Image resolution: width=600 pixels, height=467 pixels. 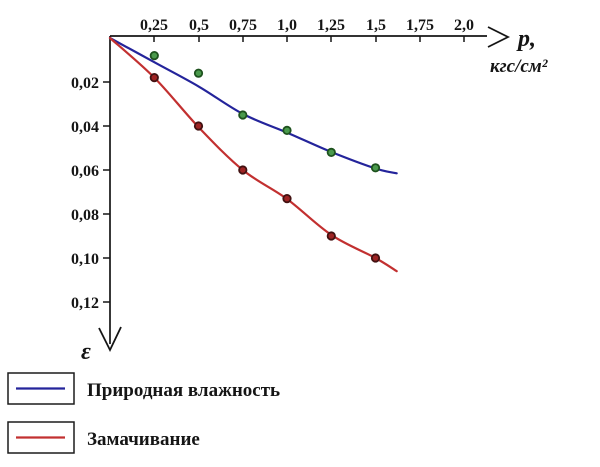 I want to click on y-tick-label: 0,06, so click(x=85, y=171).